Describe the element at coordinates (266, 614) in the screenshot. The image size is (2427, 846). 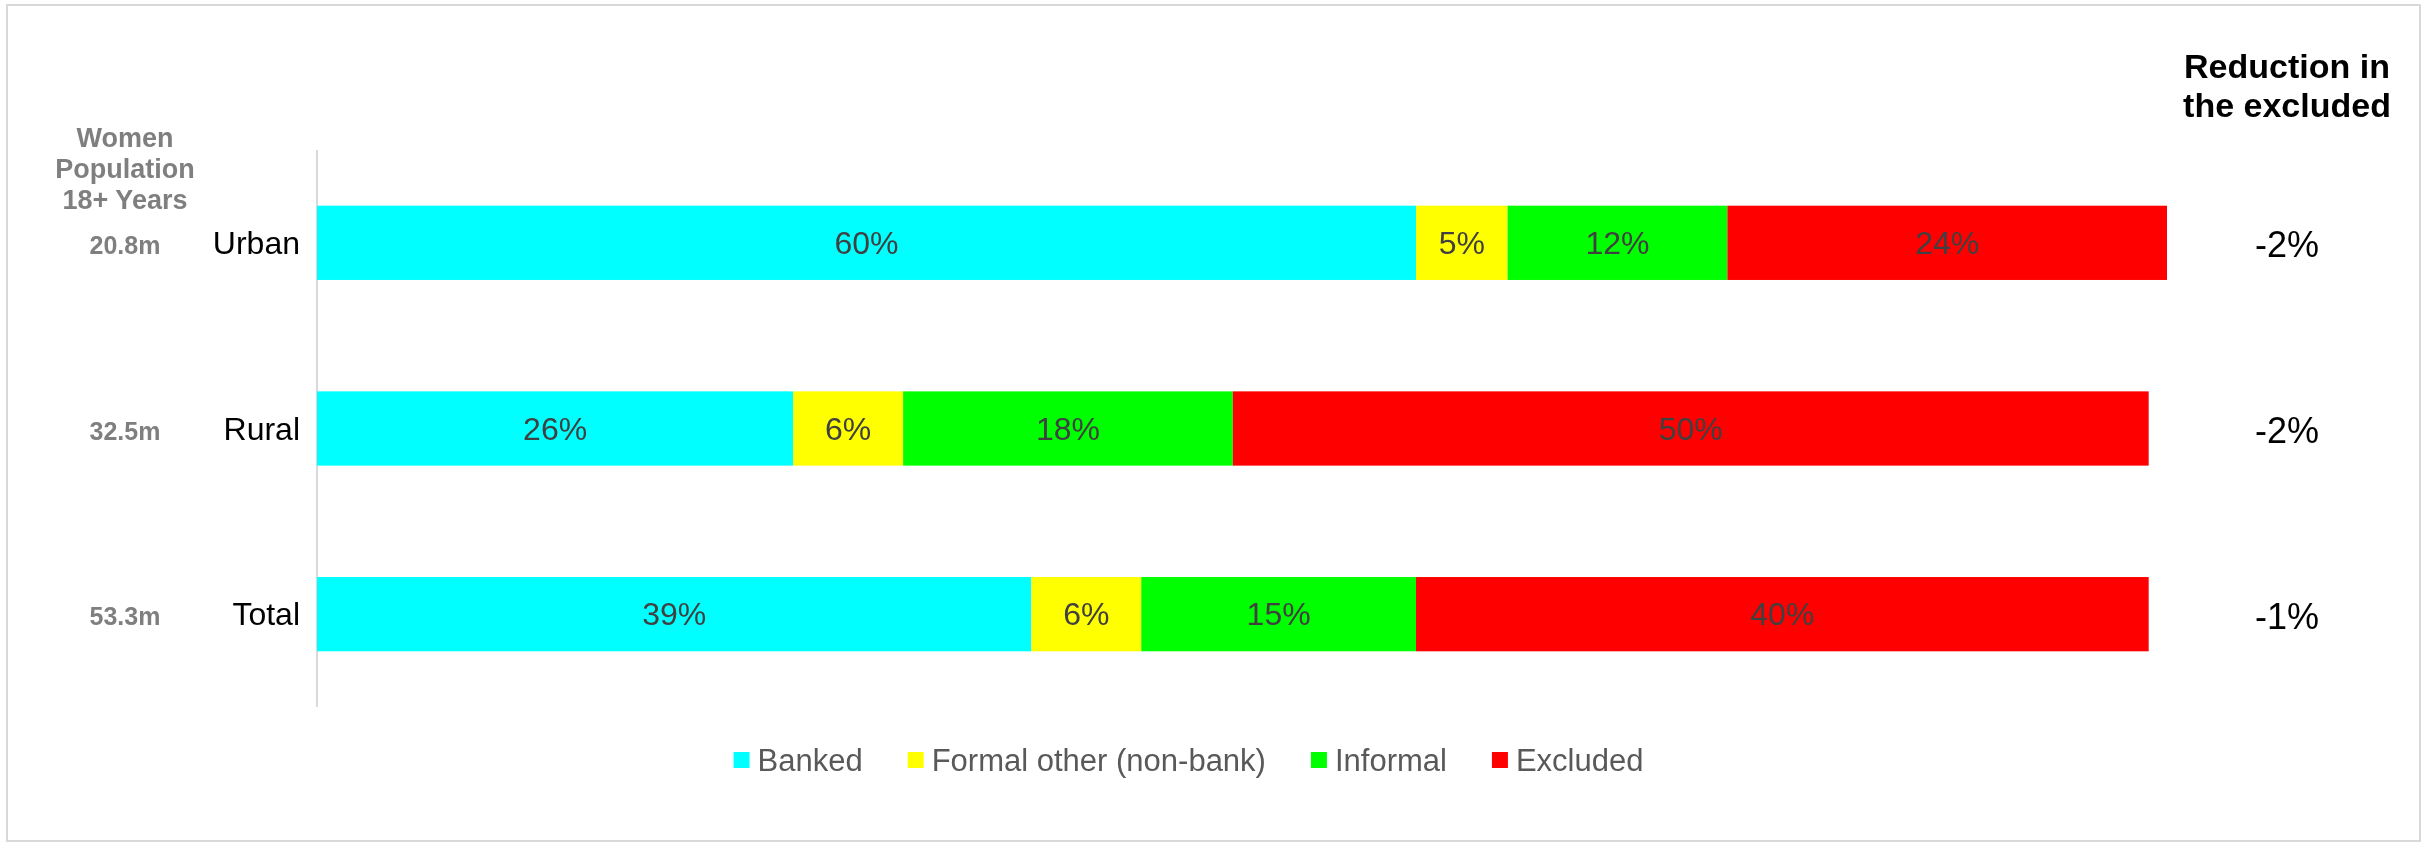
I see `y-tick-label: Total` at that location.